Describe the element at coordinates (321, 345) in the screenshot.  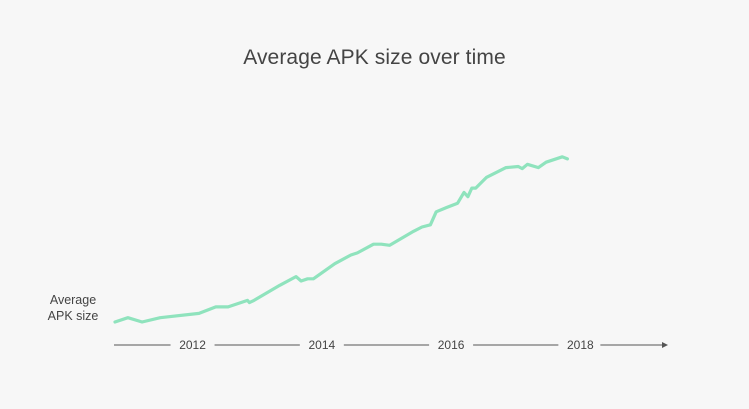
I see `x-tick-label: 2014` at that location.